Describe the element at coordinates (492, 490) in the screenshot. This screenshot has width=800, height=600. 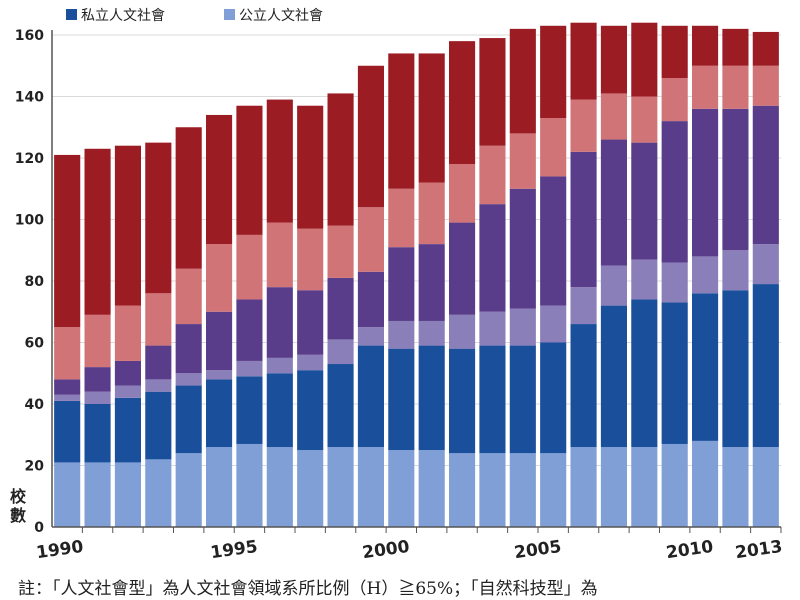
I see `bar-2004-public_humanities` at that location.